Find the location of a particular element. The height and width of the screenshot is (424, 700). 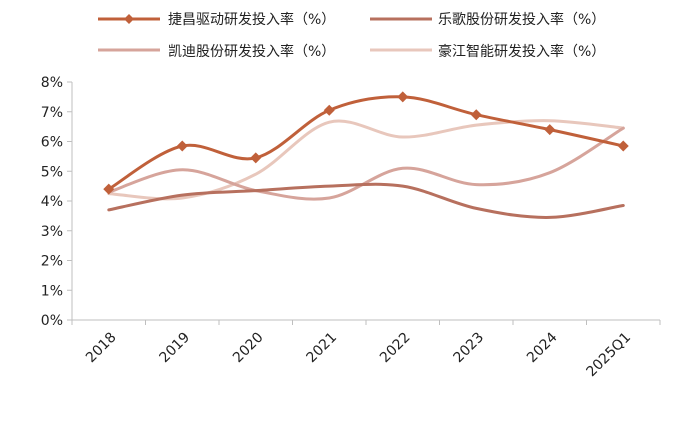

y-tick-label: 1% is located at coordinates (52, 291).